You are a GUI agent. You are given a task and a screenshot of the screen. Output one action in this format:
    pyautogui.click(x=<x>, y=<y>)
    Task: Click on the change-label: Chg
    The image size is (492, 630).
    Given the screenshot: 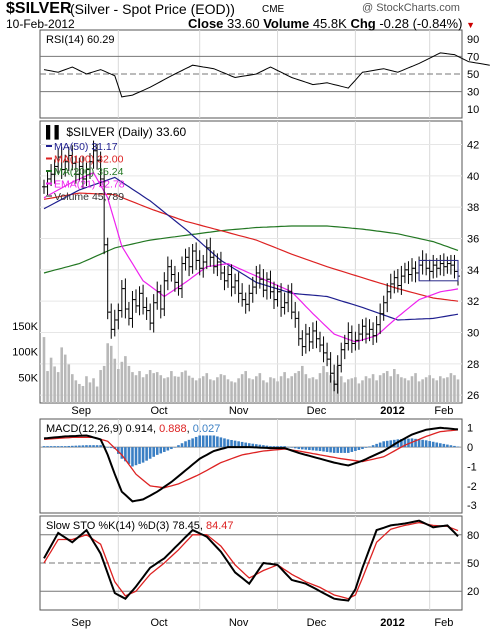 What is the action you would take?
    pyautogui.click(x=363, y=23)
    